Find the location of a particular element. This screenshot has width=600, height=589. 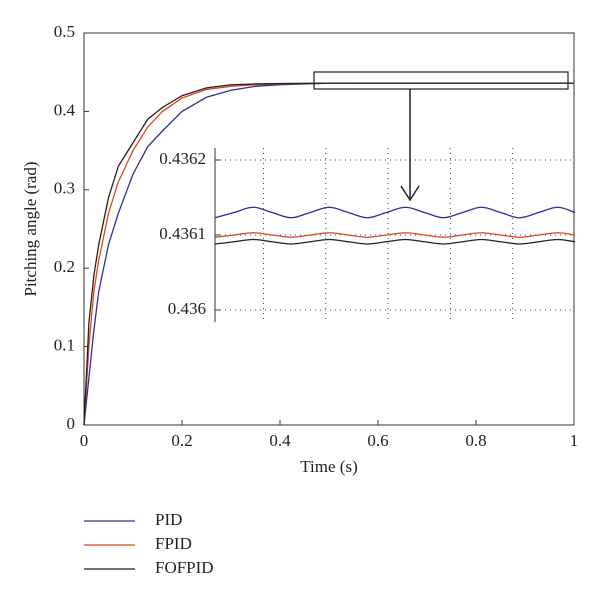

x-tick-label: 0.4 is located at coordinates (280, 440).